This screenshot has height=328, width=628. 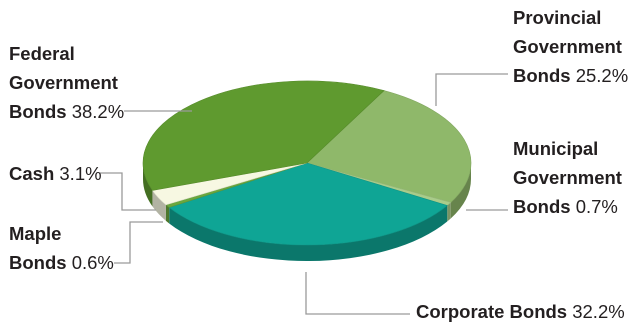 I want to click on leader-line-maple, so click(x=138, y=242).